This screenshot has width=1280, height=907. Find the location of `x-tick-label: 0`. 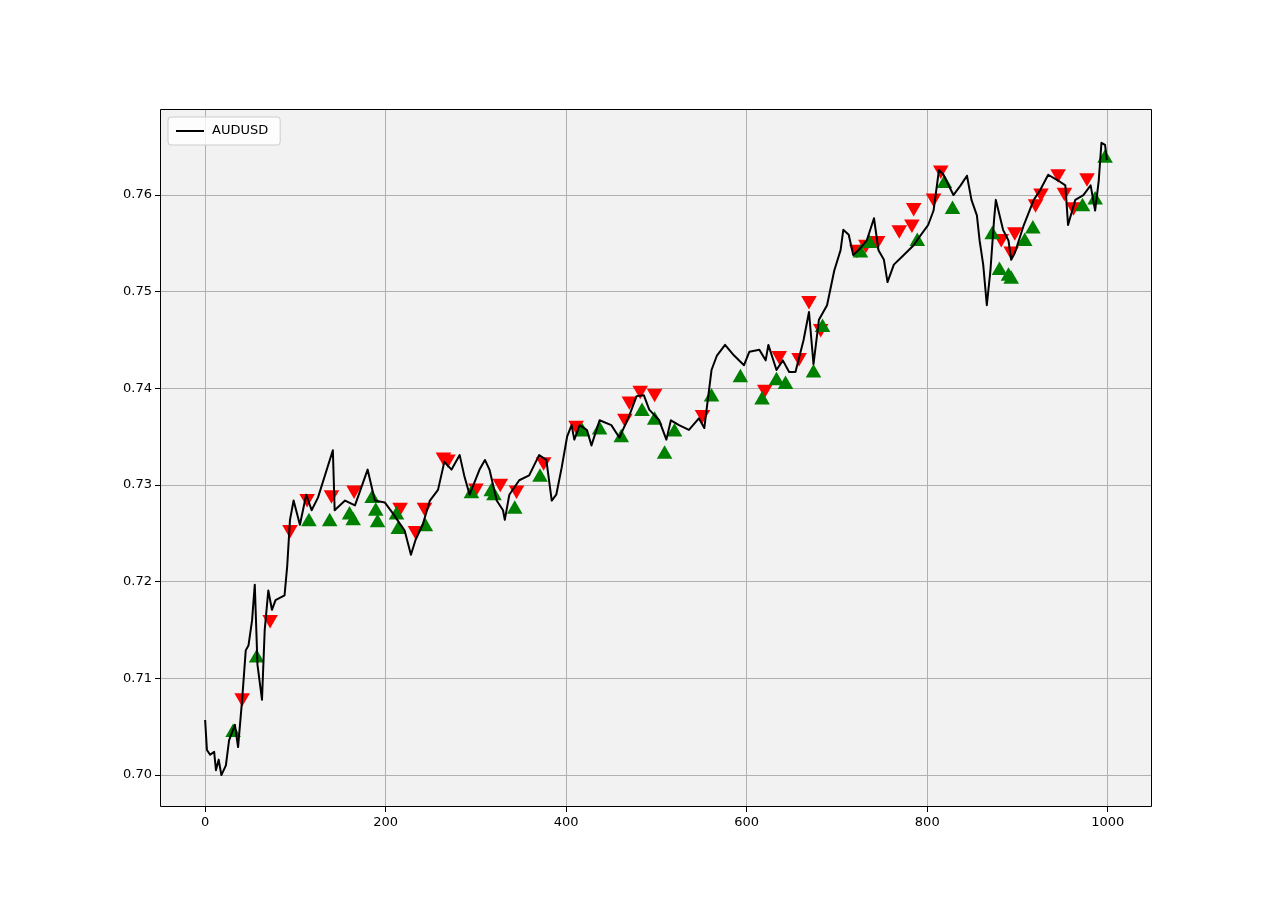

x-tick-label: 0 is located at coordinates (205, 822).